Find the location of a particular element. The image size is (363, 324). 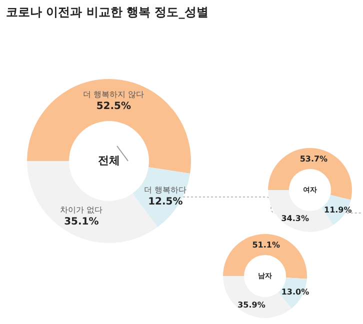

data-label: 53.7% is located at coordinates (314, 159).